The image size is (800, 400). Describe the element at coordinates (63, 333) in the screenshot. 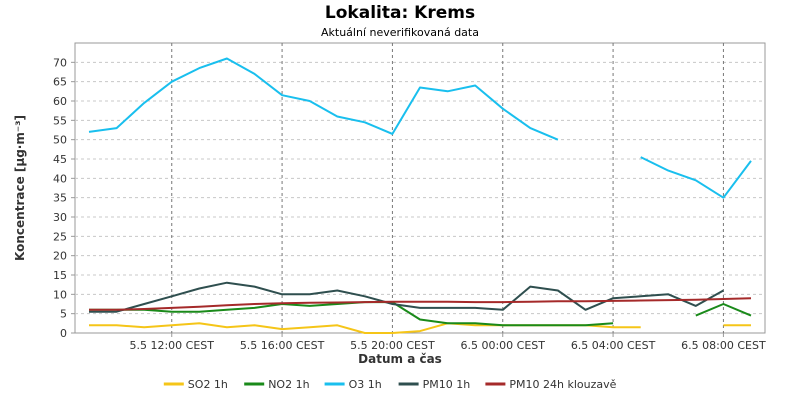

I see `y-tick-label: 0` at that location.